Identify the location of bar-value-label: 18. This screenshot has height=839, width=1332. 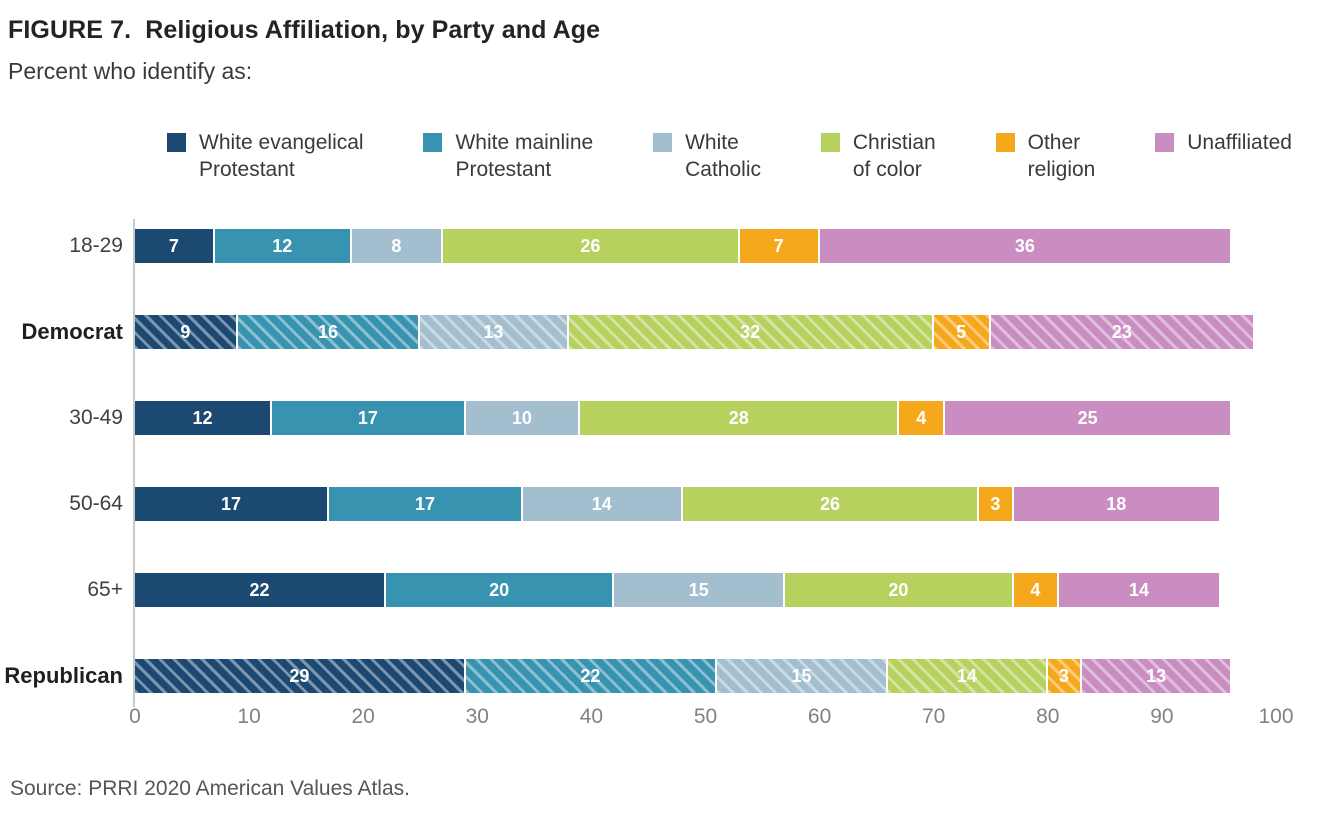
(1116, 503).